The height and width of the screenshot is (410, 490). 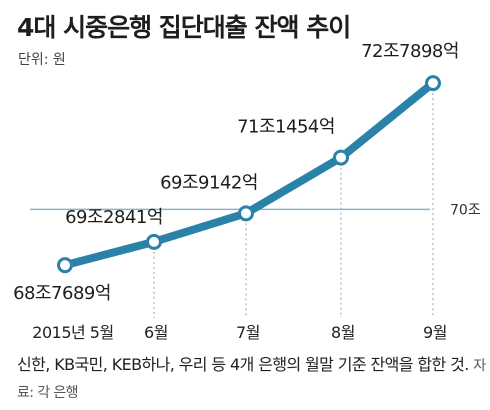 What do you see at coordinates (209, 182) in the screenshot?
I see `data-label: 69조9142억` at bounding box center [209, 182].